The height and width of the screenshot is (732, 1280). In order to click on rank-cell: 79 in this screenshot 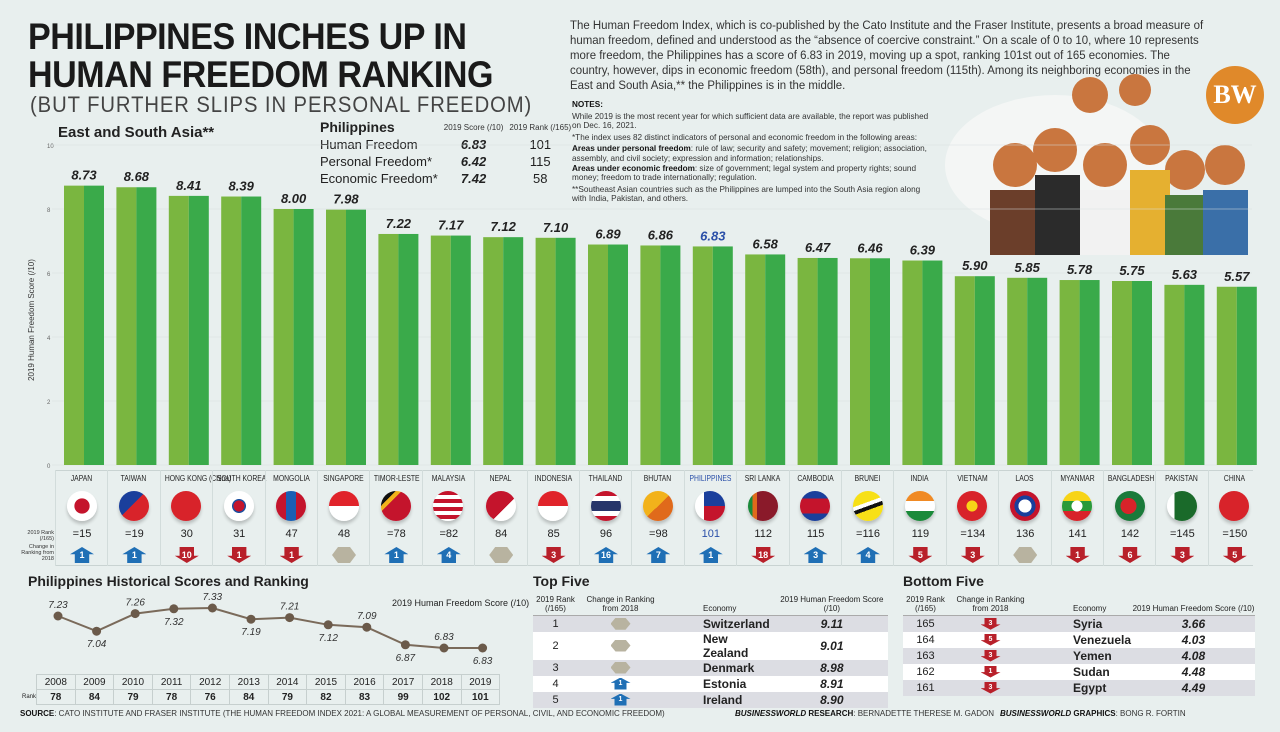, I will do `click(287, 697)`.